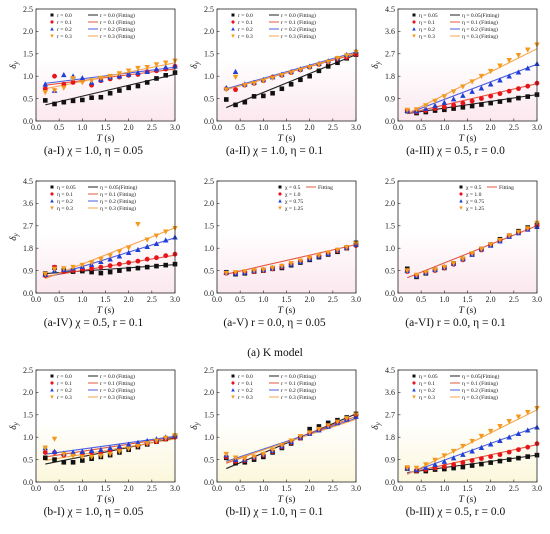 The image size is (550, 534). I want to click on plot-area, so click(467, 237).